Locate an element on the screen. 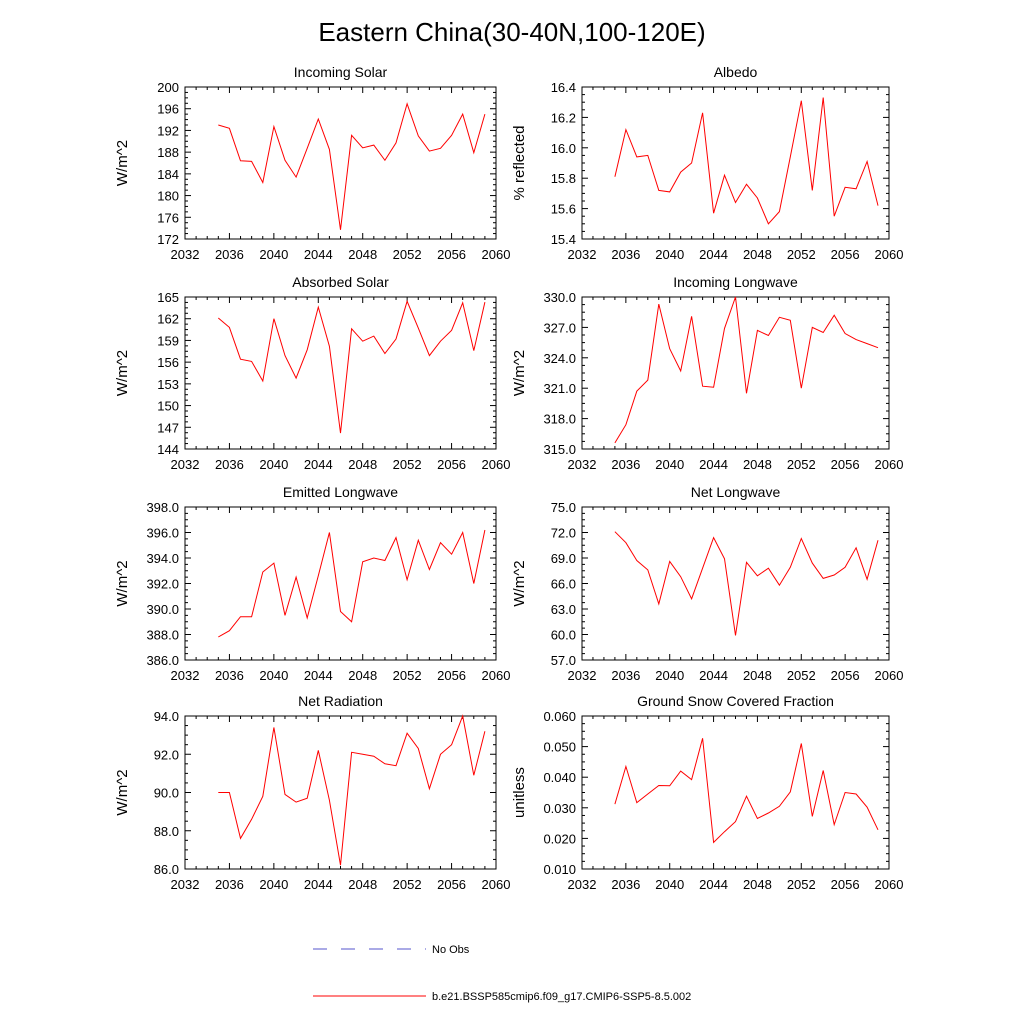  panel-title: Net Radiation is located at coordinates (340, 701).